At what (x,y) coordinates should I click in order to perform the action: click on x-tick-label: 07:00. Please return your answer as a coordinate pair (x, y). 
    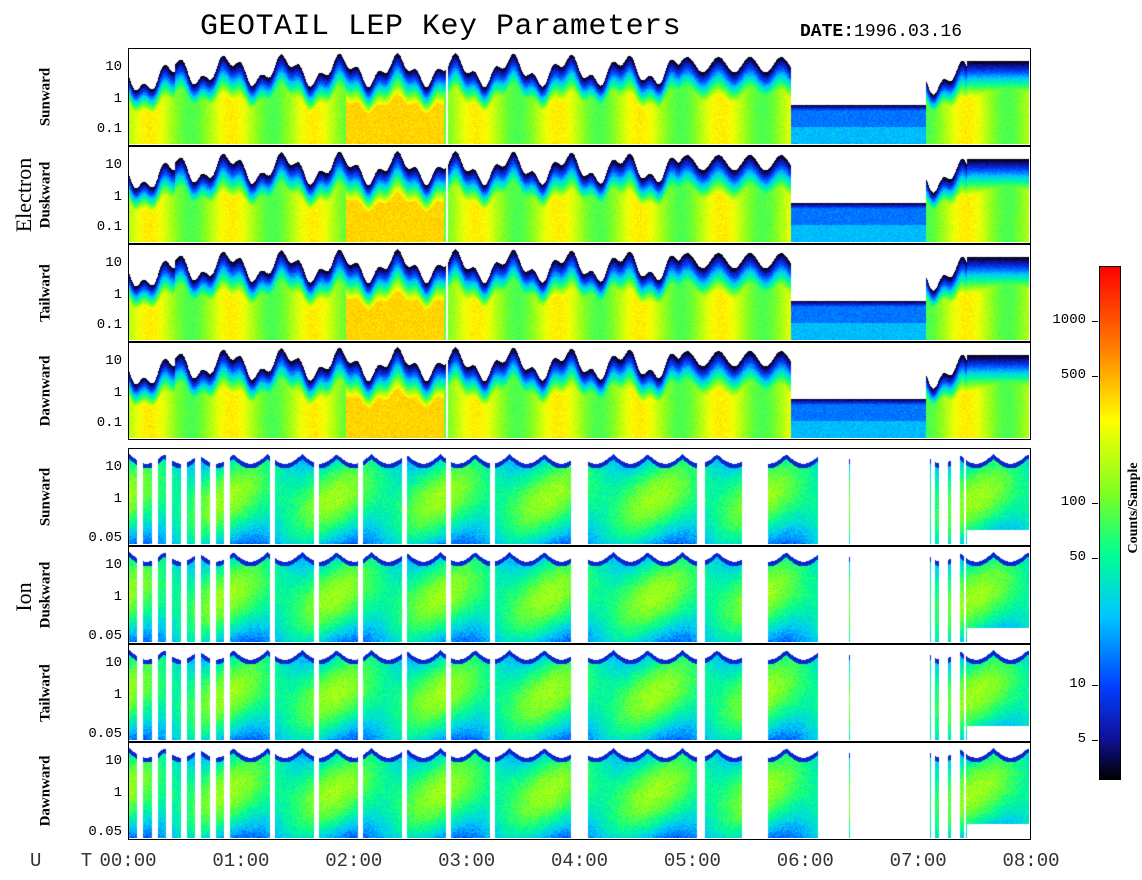
    Looking at the image, I should click on (918, 861).